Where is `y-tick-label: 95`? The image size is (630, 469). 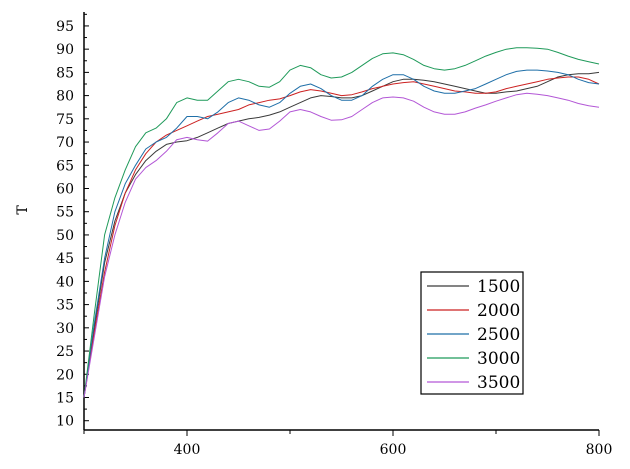
y-tick-label: 95 is located at coordinates (65, 27).